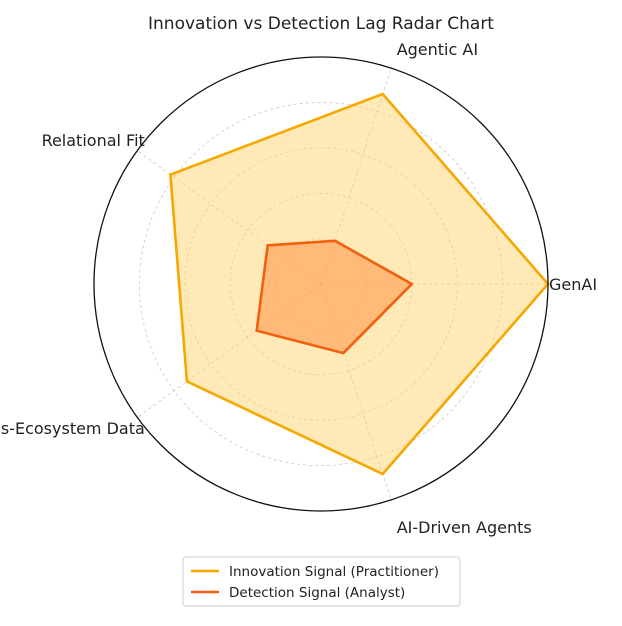  I want to click on axis-label-5: AI-Driven Agents, so click(464, 527).